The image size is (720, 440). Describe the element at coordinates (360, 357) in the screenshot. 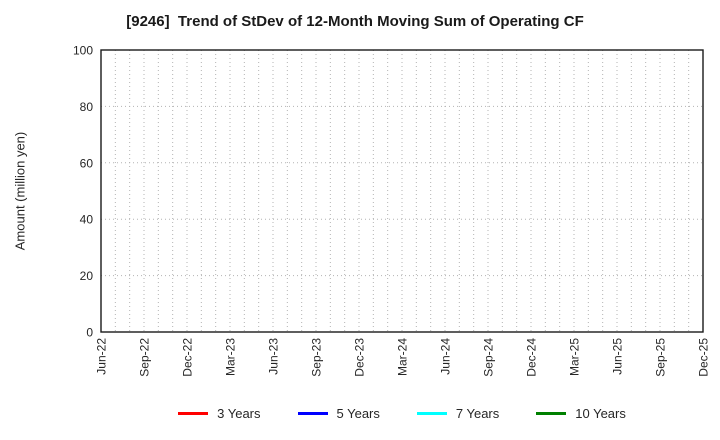

I see `x-tick-label: Dec-23` at that location.